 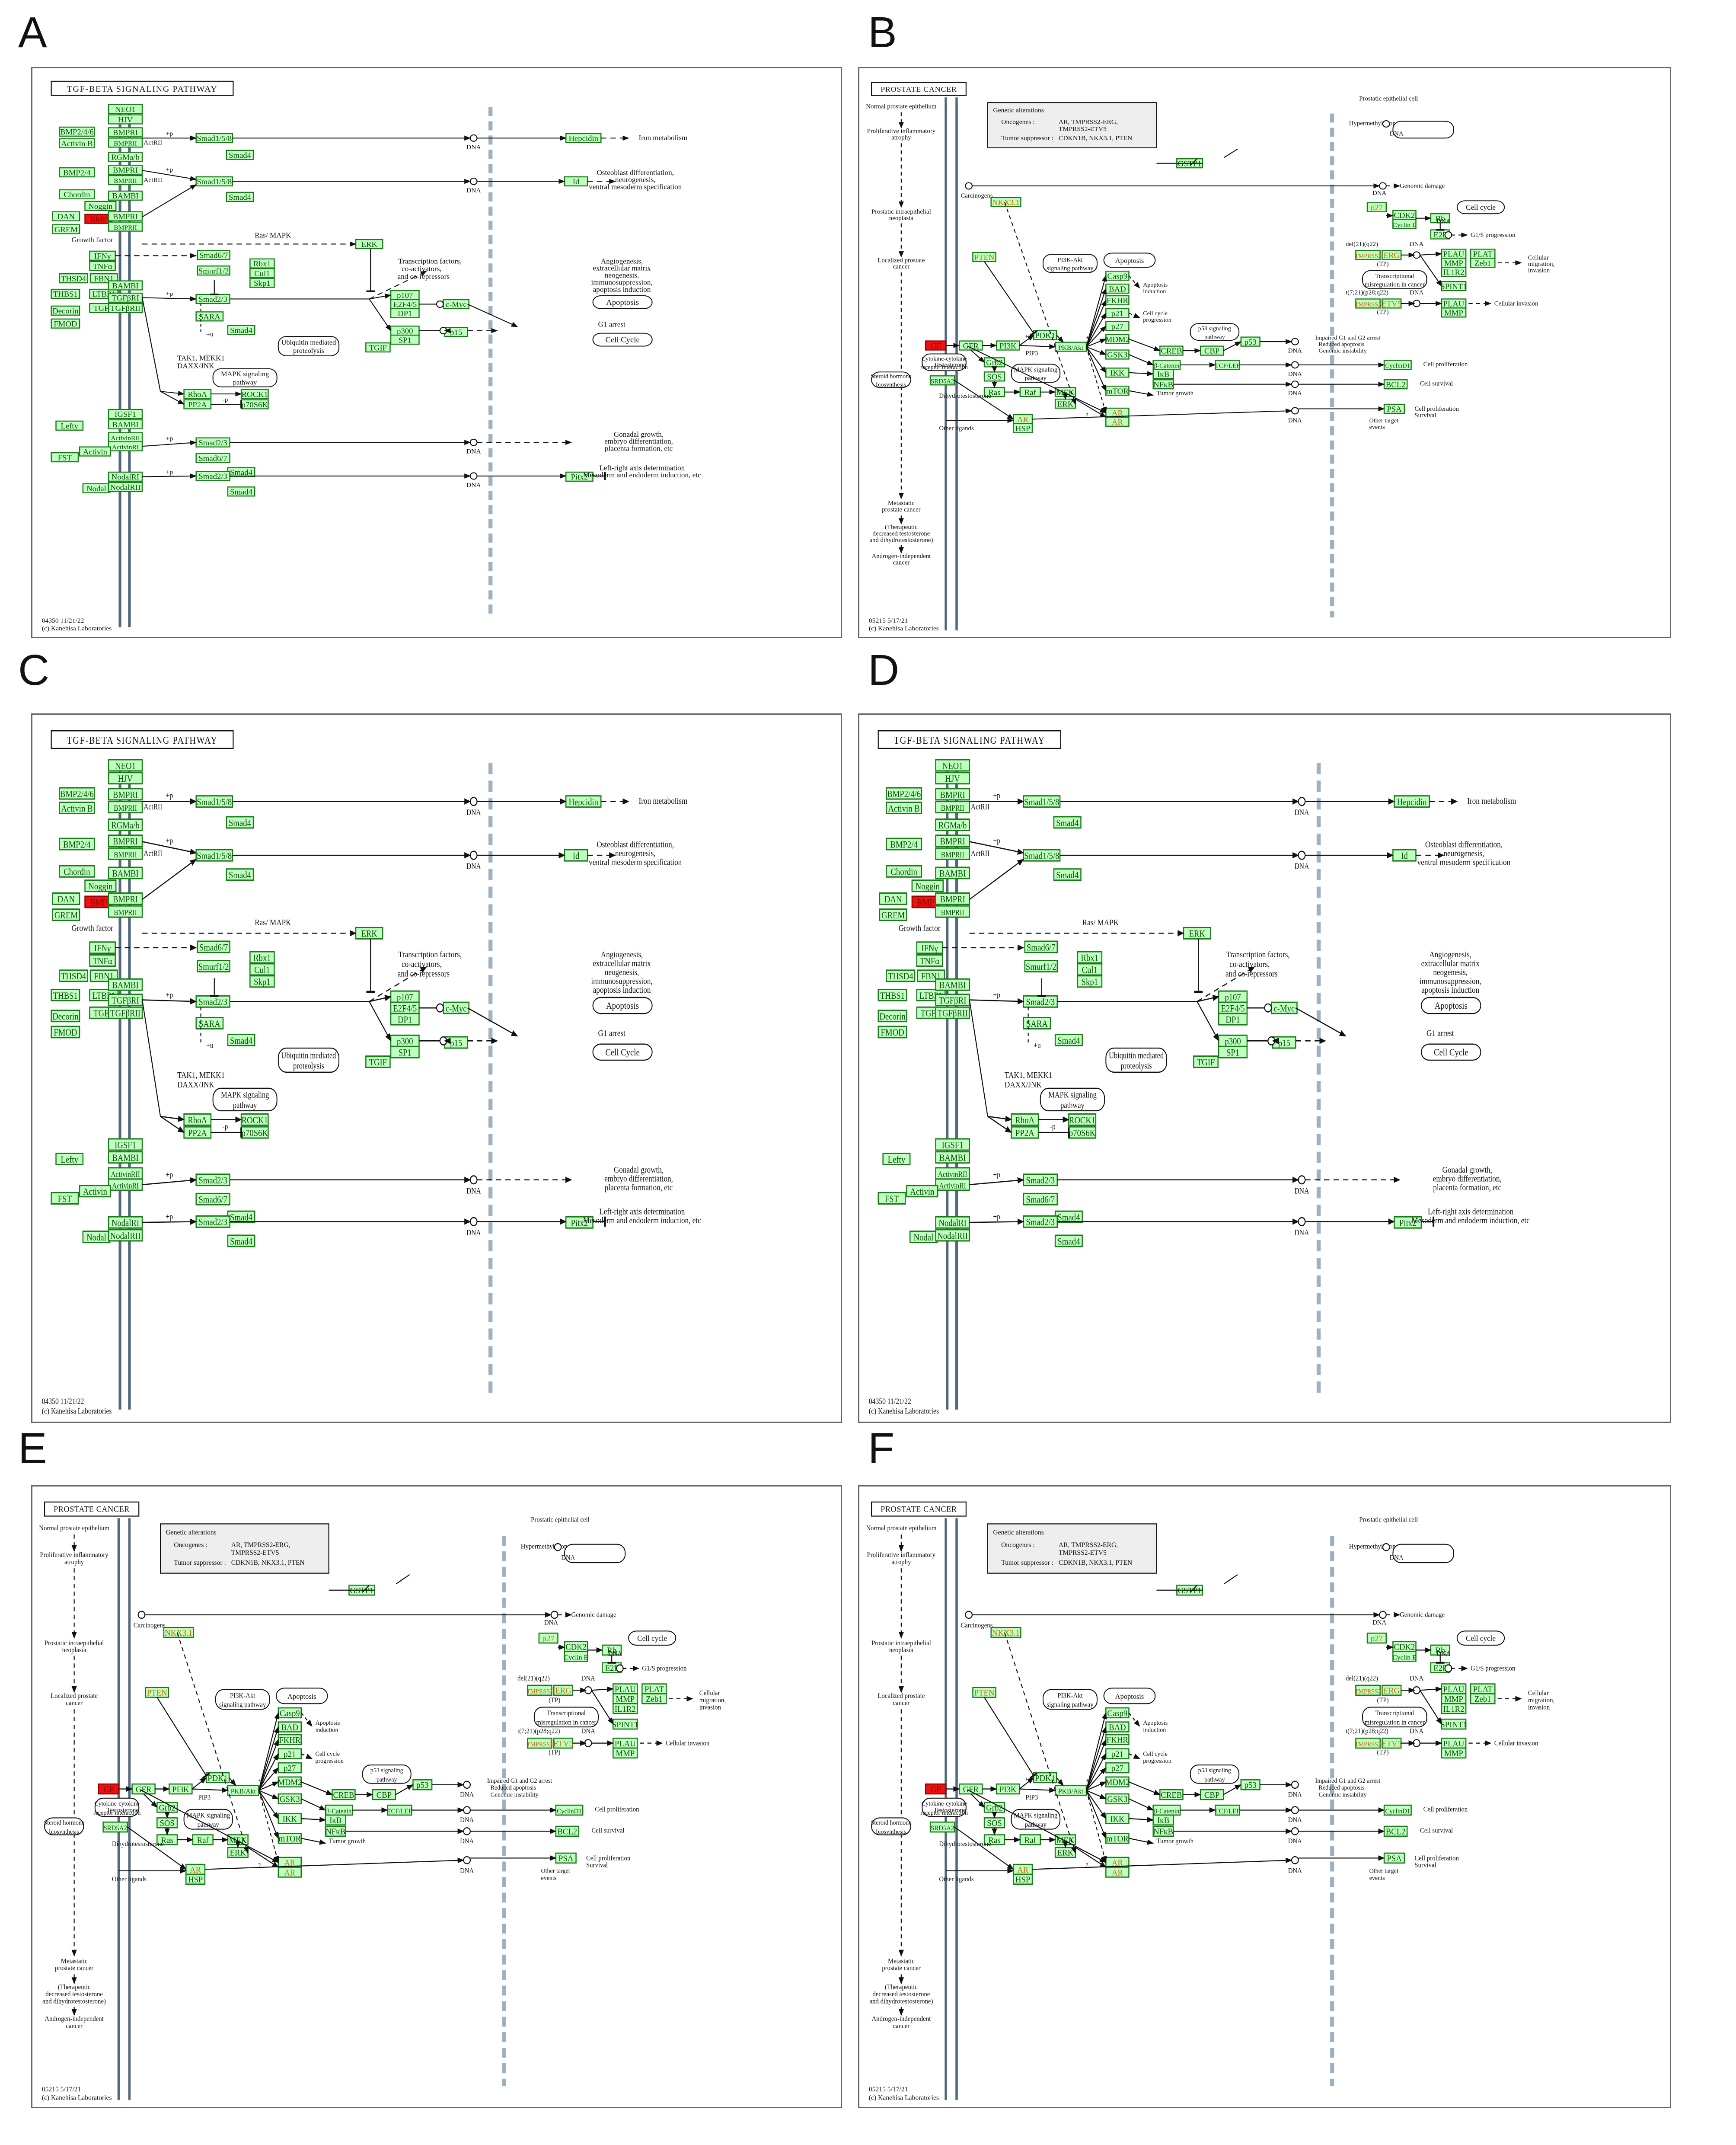 I want to click on node-rb-label: Rb, so click(x=1440, y=1651).